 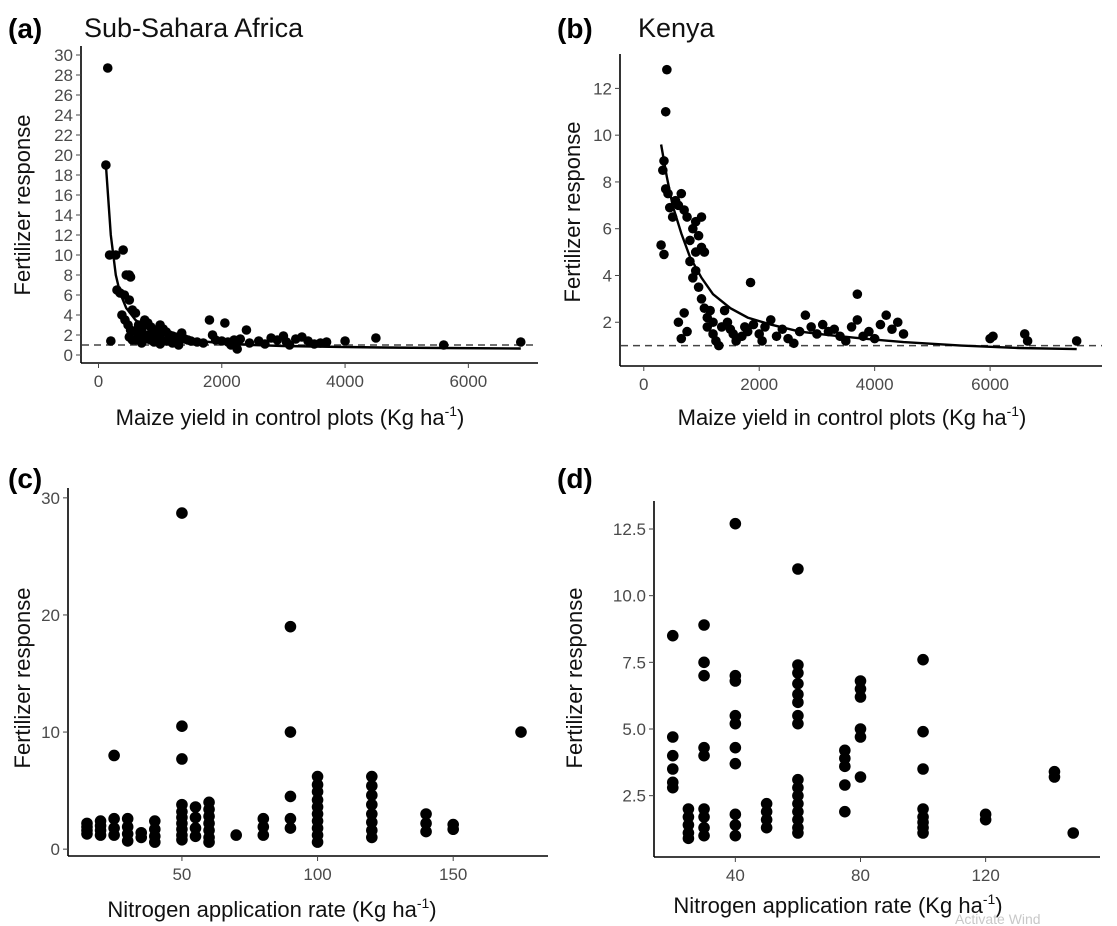 What do you see at coordinates (837, 904) in the screenshot?
I see `panel-d-x-axis-label: Nitrogen application rate (Kg ha-1)` at bounding box center [837, 904].